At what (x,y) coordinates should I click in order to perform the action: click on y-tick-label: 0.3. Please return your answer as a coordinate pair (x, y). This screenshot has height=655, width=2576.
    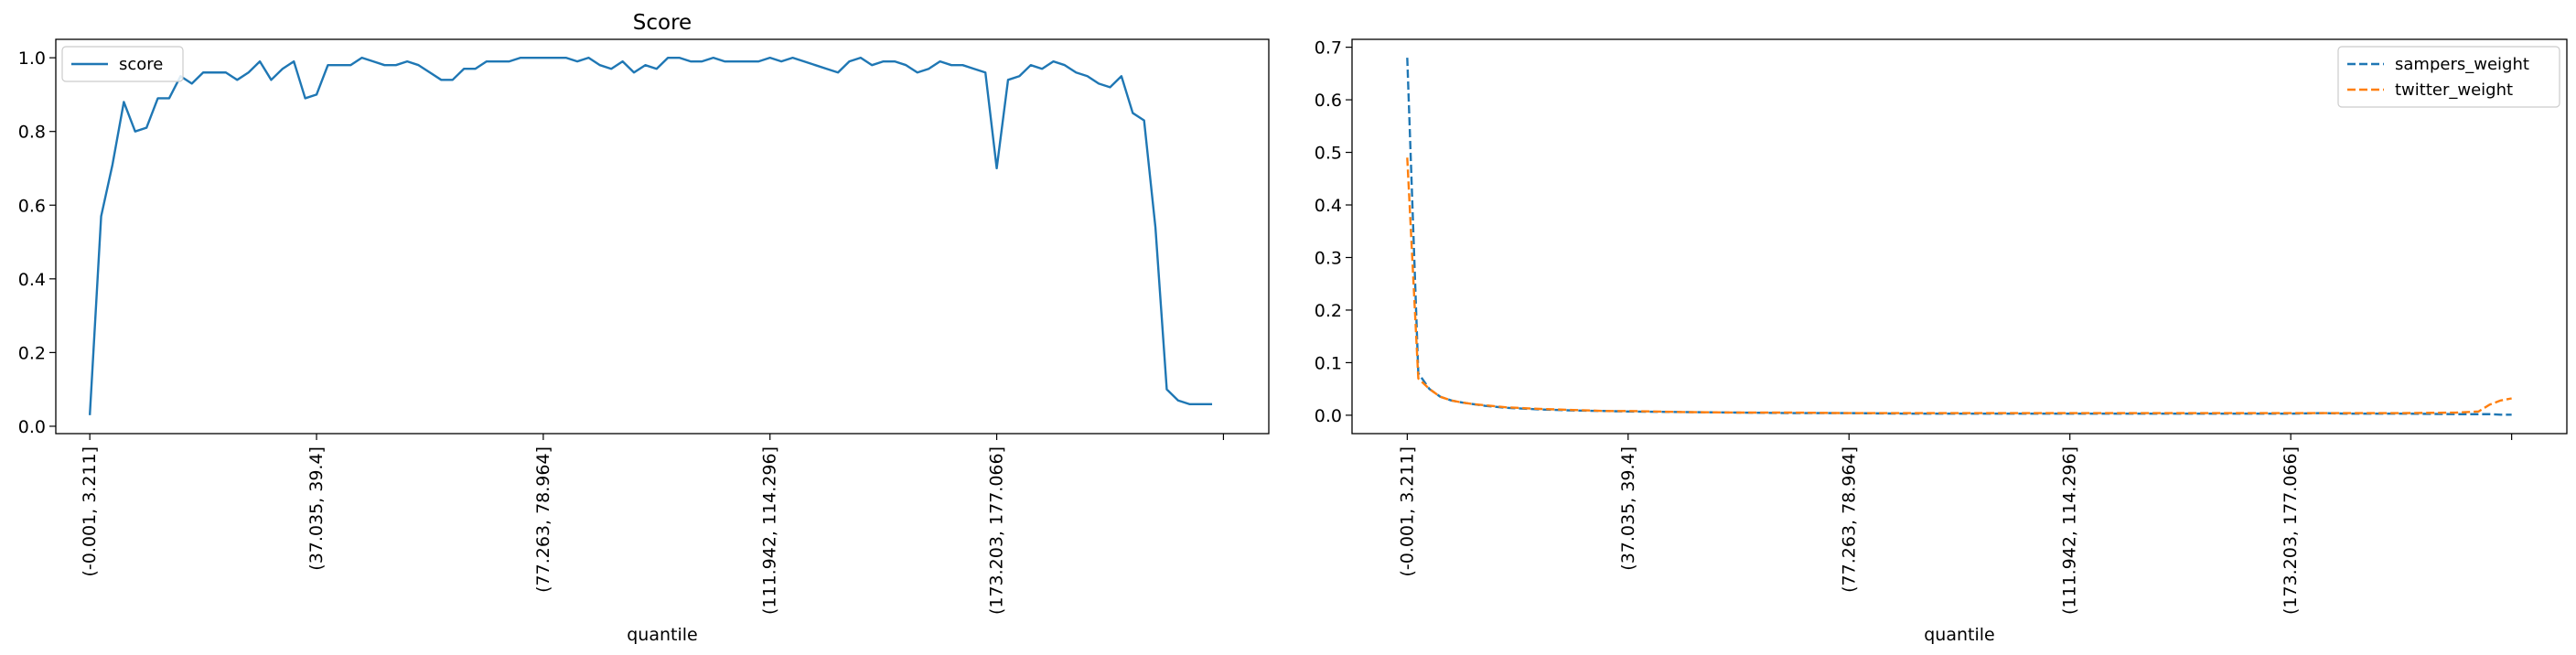
    Looking at the image, I should click on (1328, 258).